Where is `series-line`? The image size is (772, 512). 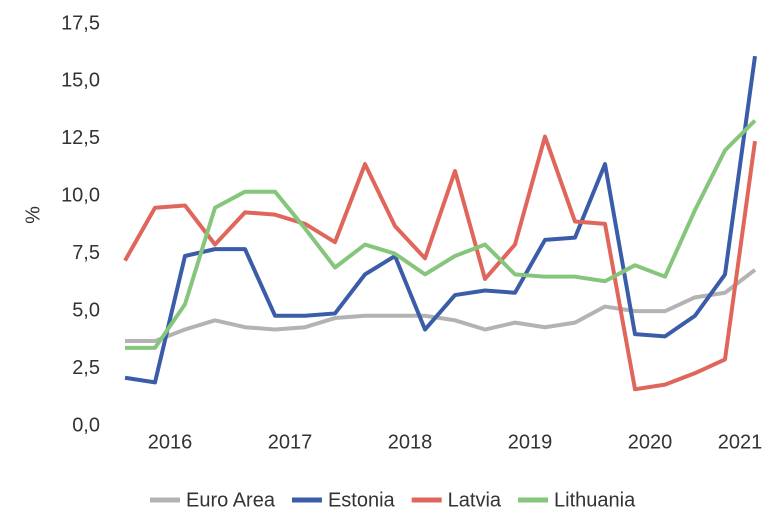
series-line is located at coordinates (441, 306).